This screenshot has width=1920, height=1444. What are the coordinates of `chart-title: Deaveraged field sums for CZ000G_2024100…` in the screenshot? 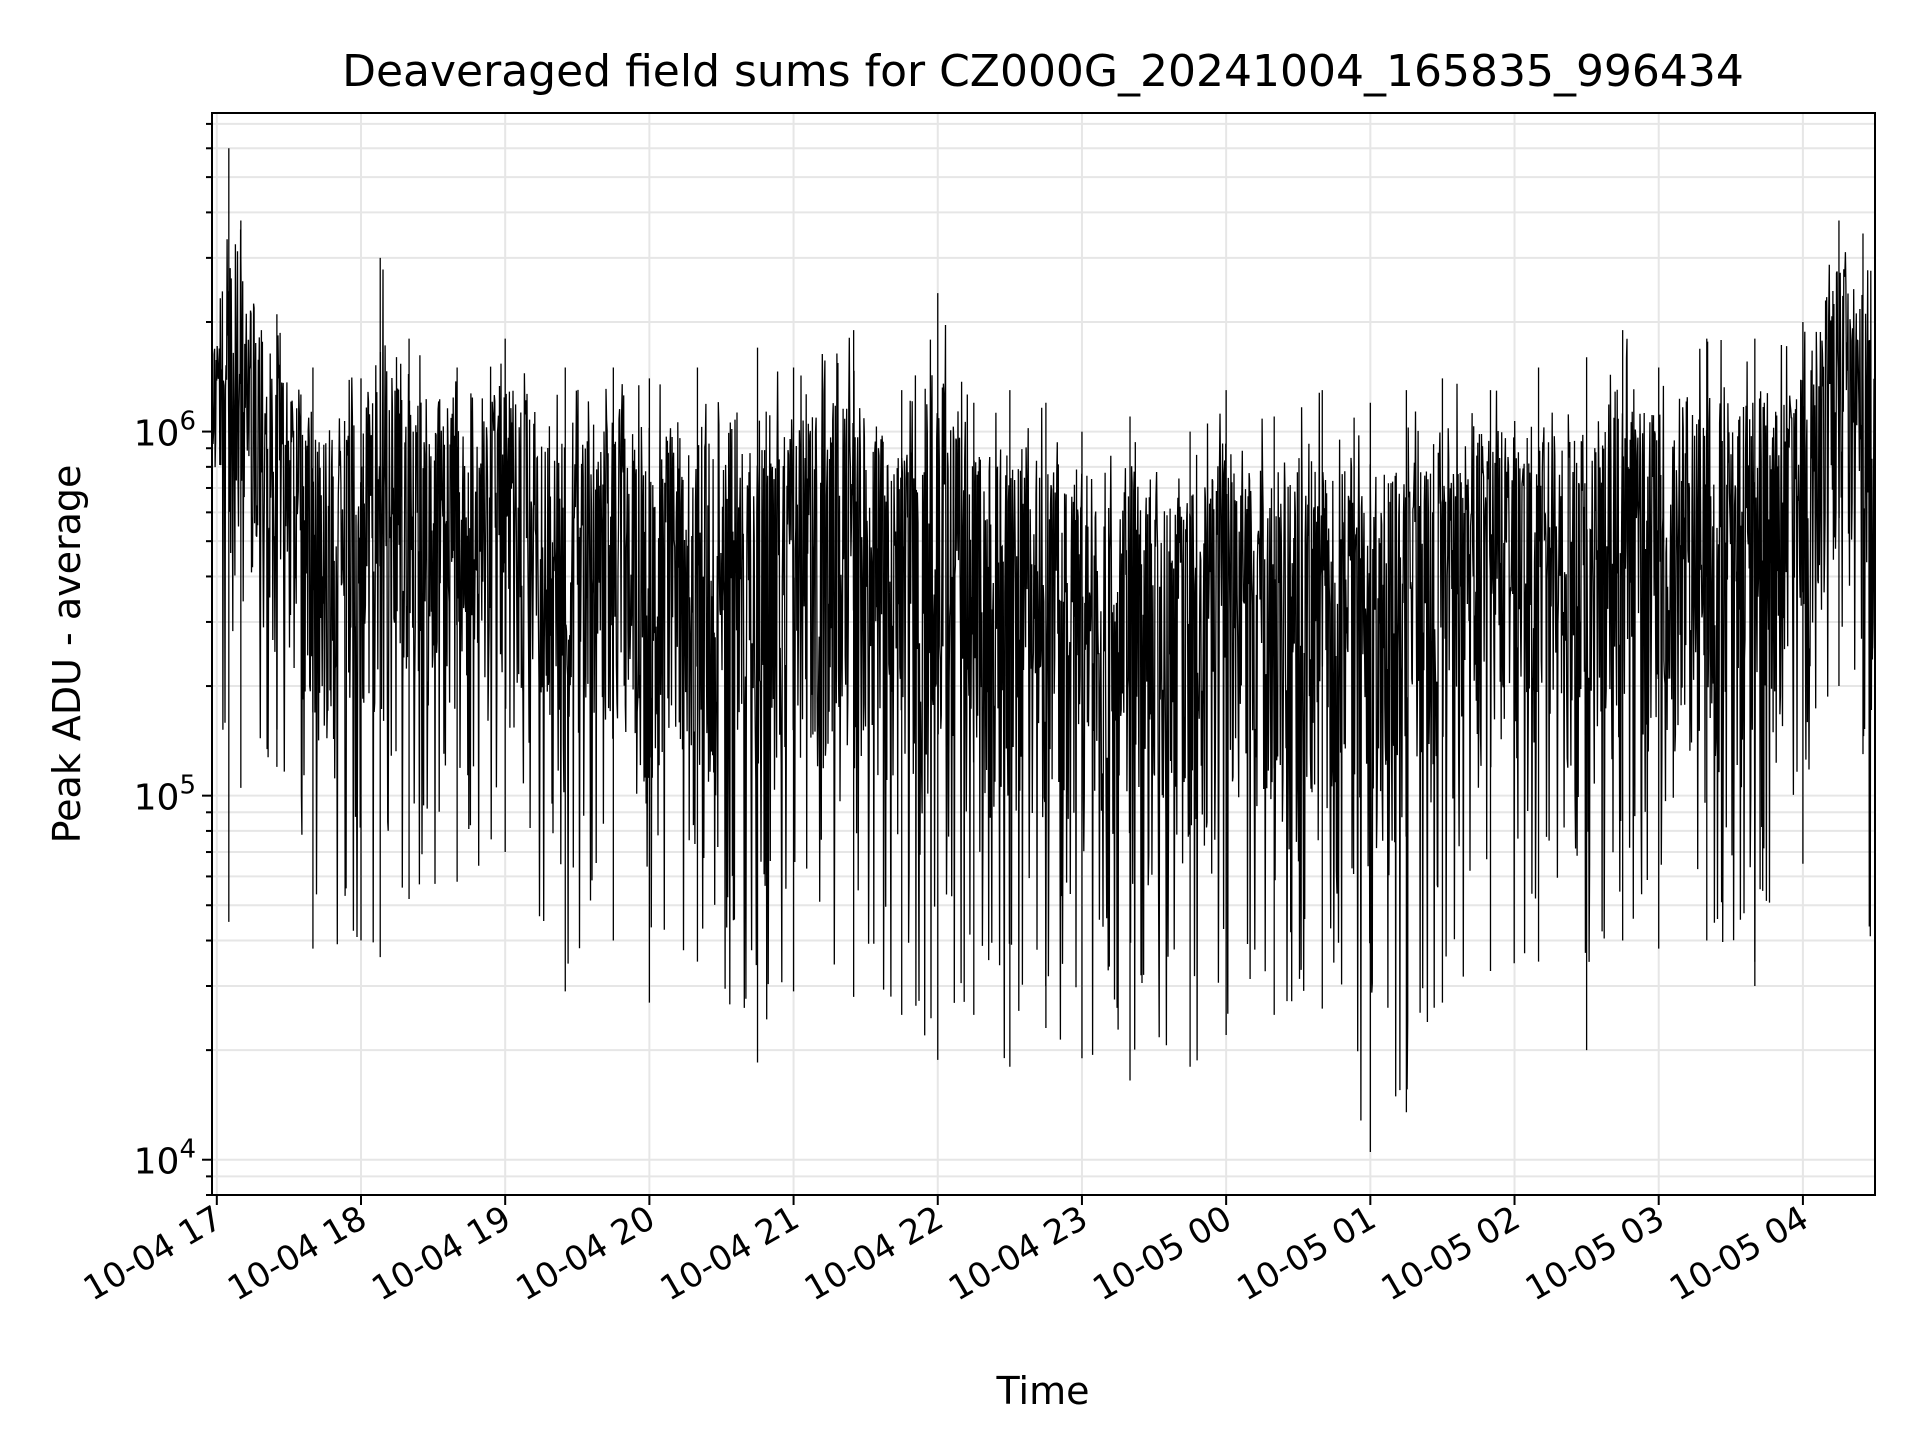 It's located at (1043, 71).